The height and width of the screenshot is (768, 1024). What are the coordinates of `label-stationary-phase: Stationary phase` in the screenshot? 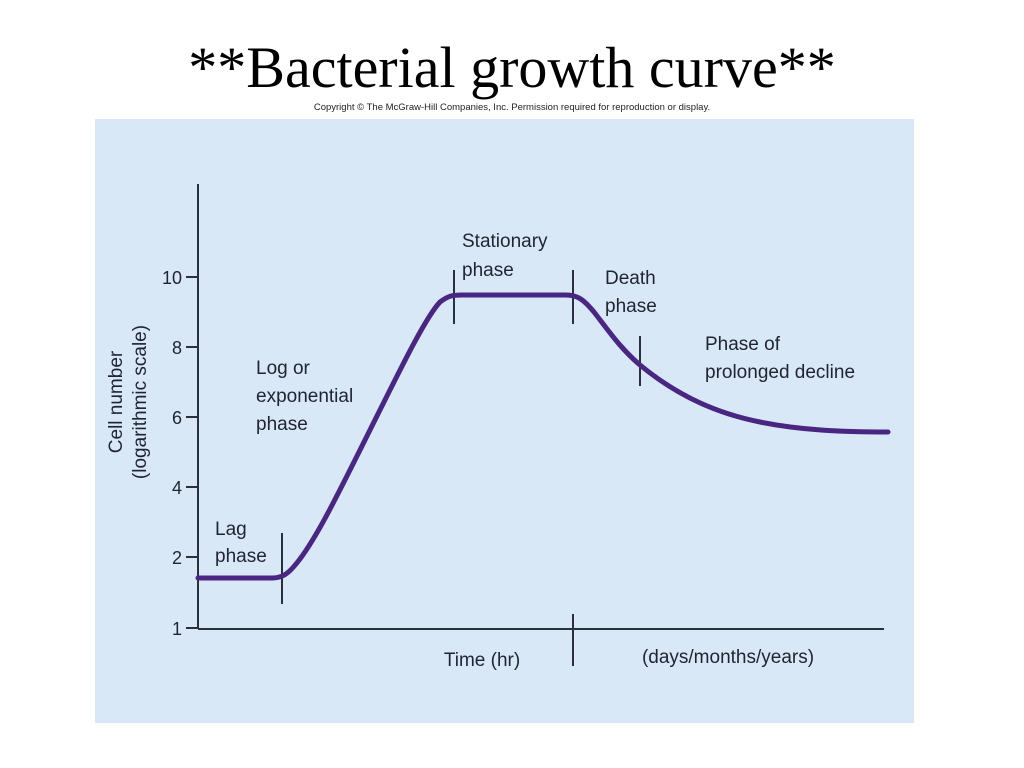 It's located at (505, 256).